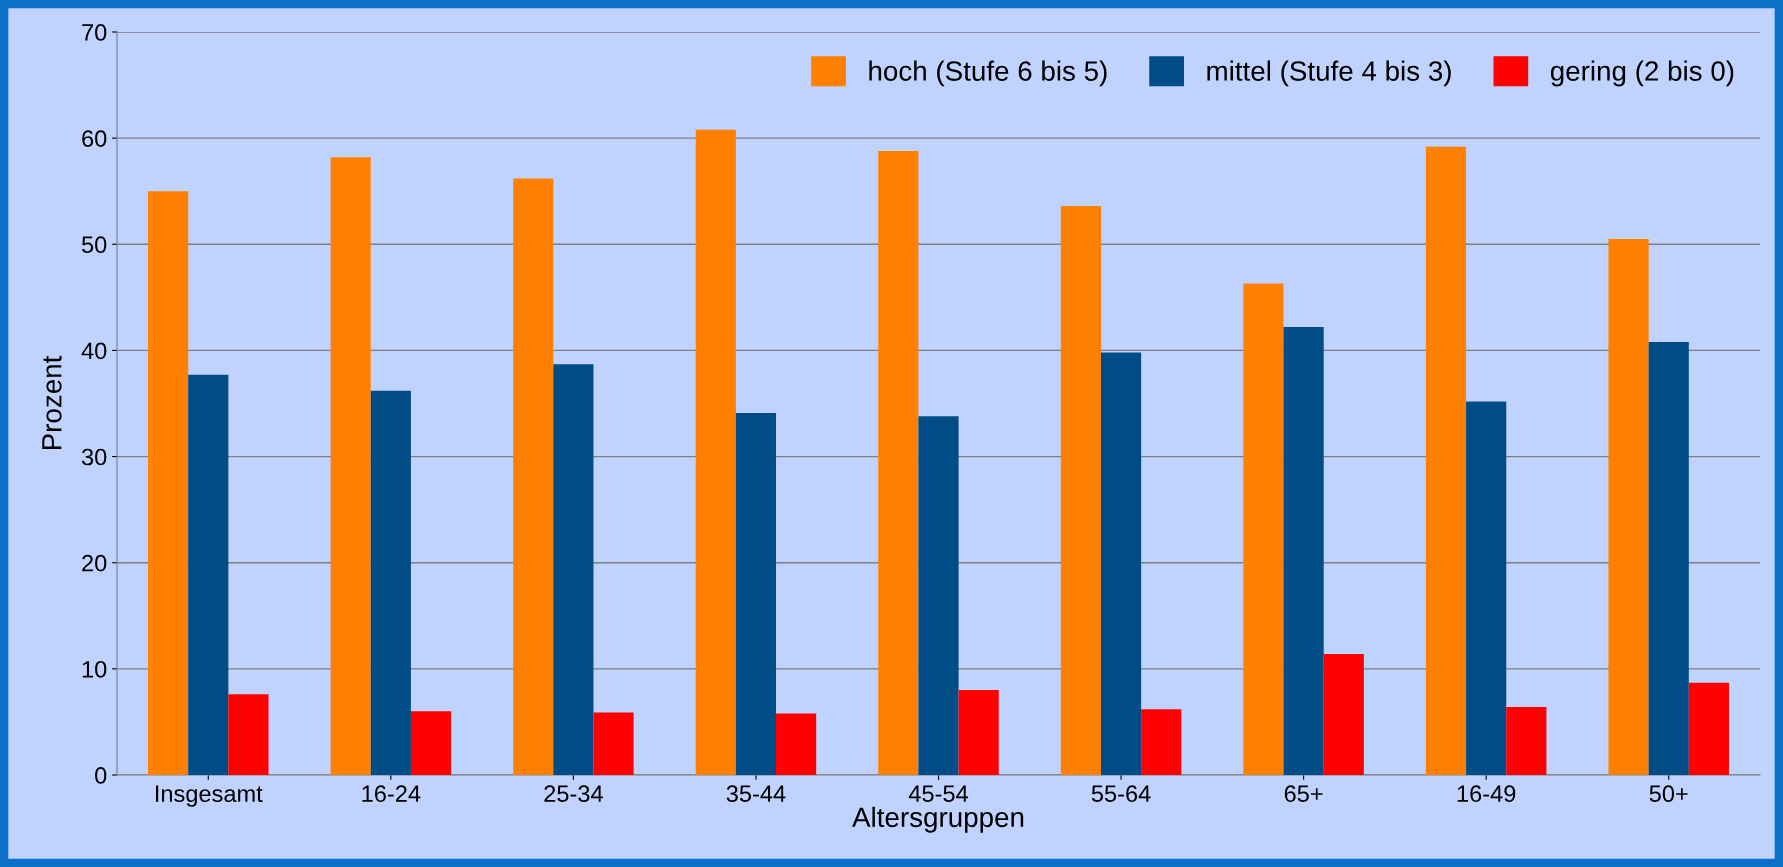  What do you see at coordinates (94, 669) in the screenshot?
I see `y-tick-label: 10` at bounding box center [94, 669].